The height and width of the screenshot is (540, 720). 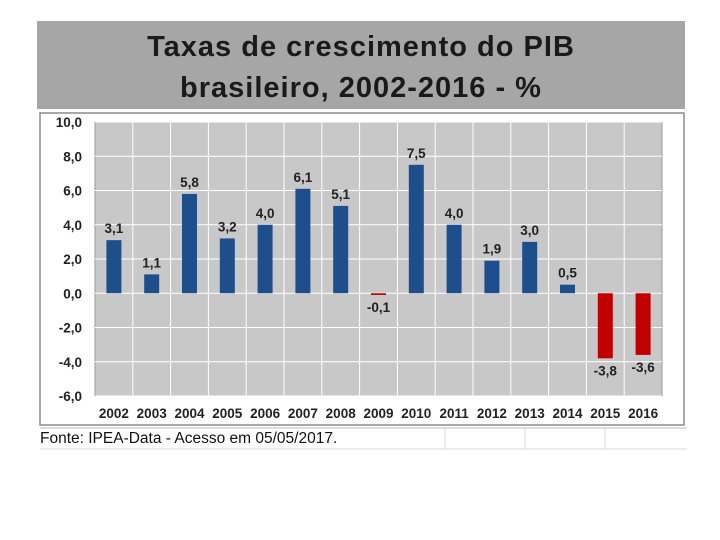 What do you see at coordinates (152, 413) in the screenshot?
I see `x-tick-label: 2003` at bounding box center [152, 413].